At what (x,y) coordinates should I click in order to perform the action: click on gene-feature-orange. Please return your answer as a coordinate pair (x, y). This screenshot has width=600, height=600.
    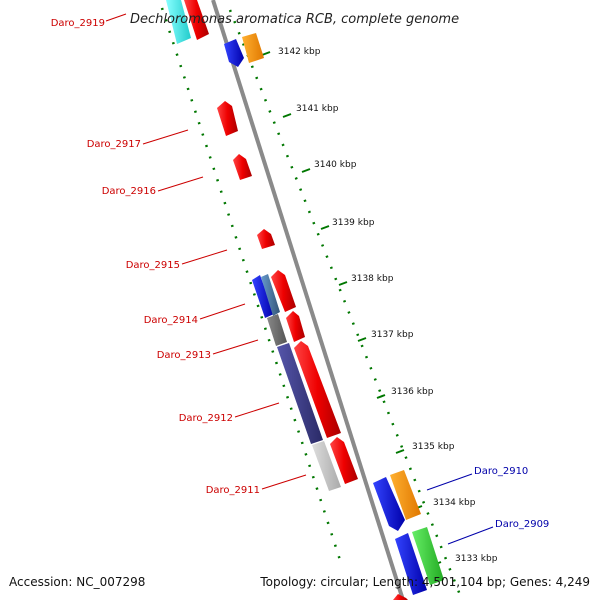
    Looking at the image, I should click on (253, 48).